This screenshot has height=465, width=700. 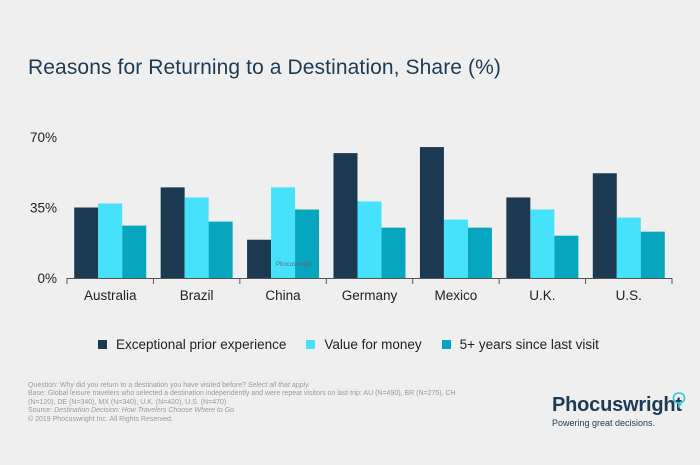 I want to click on speech-bubble-icon, so click(x=679, y=400).